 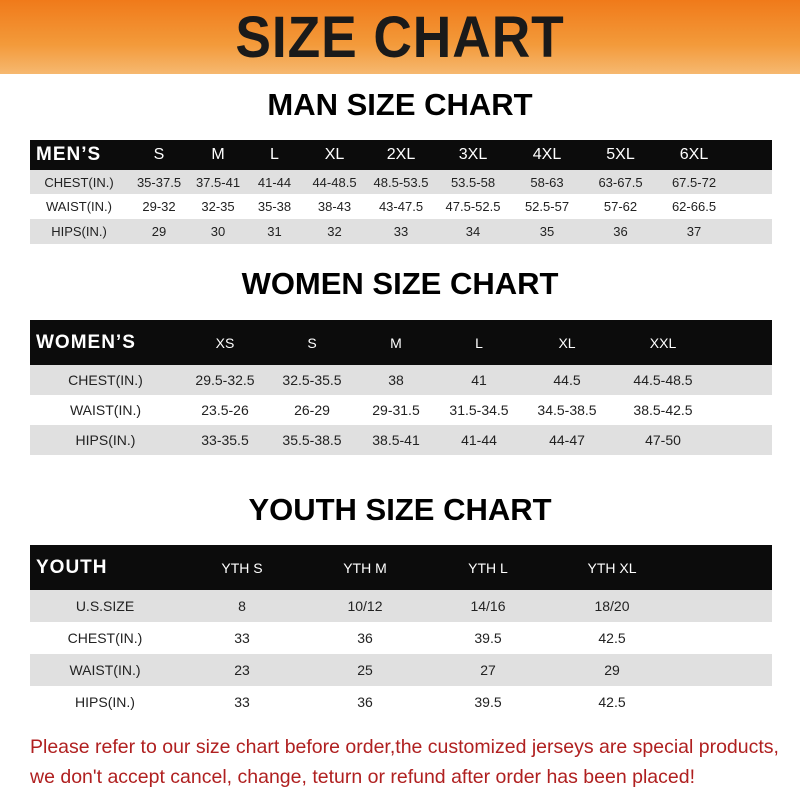 I want to click on table-cell: 53.5-58, so click(x=473, y=182).